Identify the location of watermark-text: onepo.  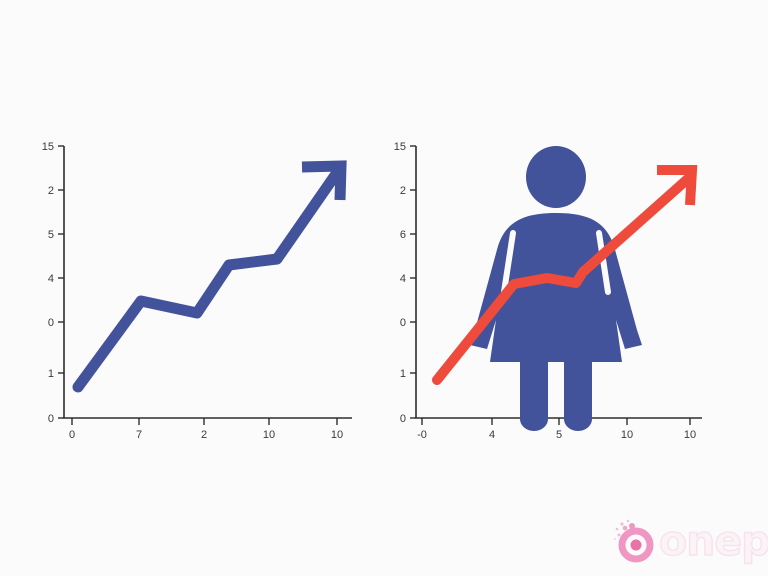
(713, 540).